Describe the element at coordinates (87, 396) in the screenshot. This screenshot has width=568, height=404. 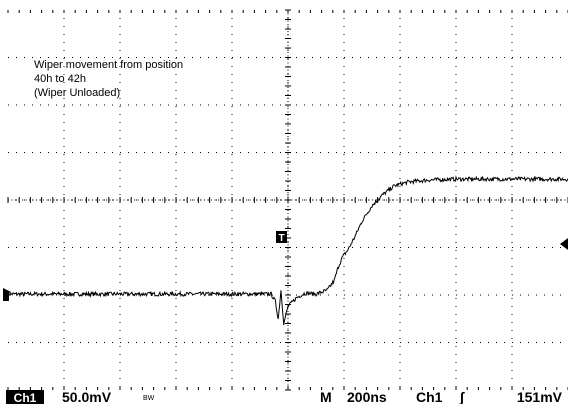
I see `volts-per-div-readout: 50.0mV` at that location.